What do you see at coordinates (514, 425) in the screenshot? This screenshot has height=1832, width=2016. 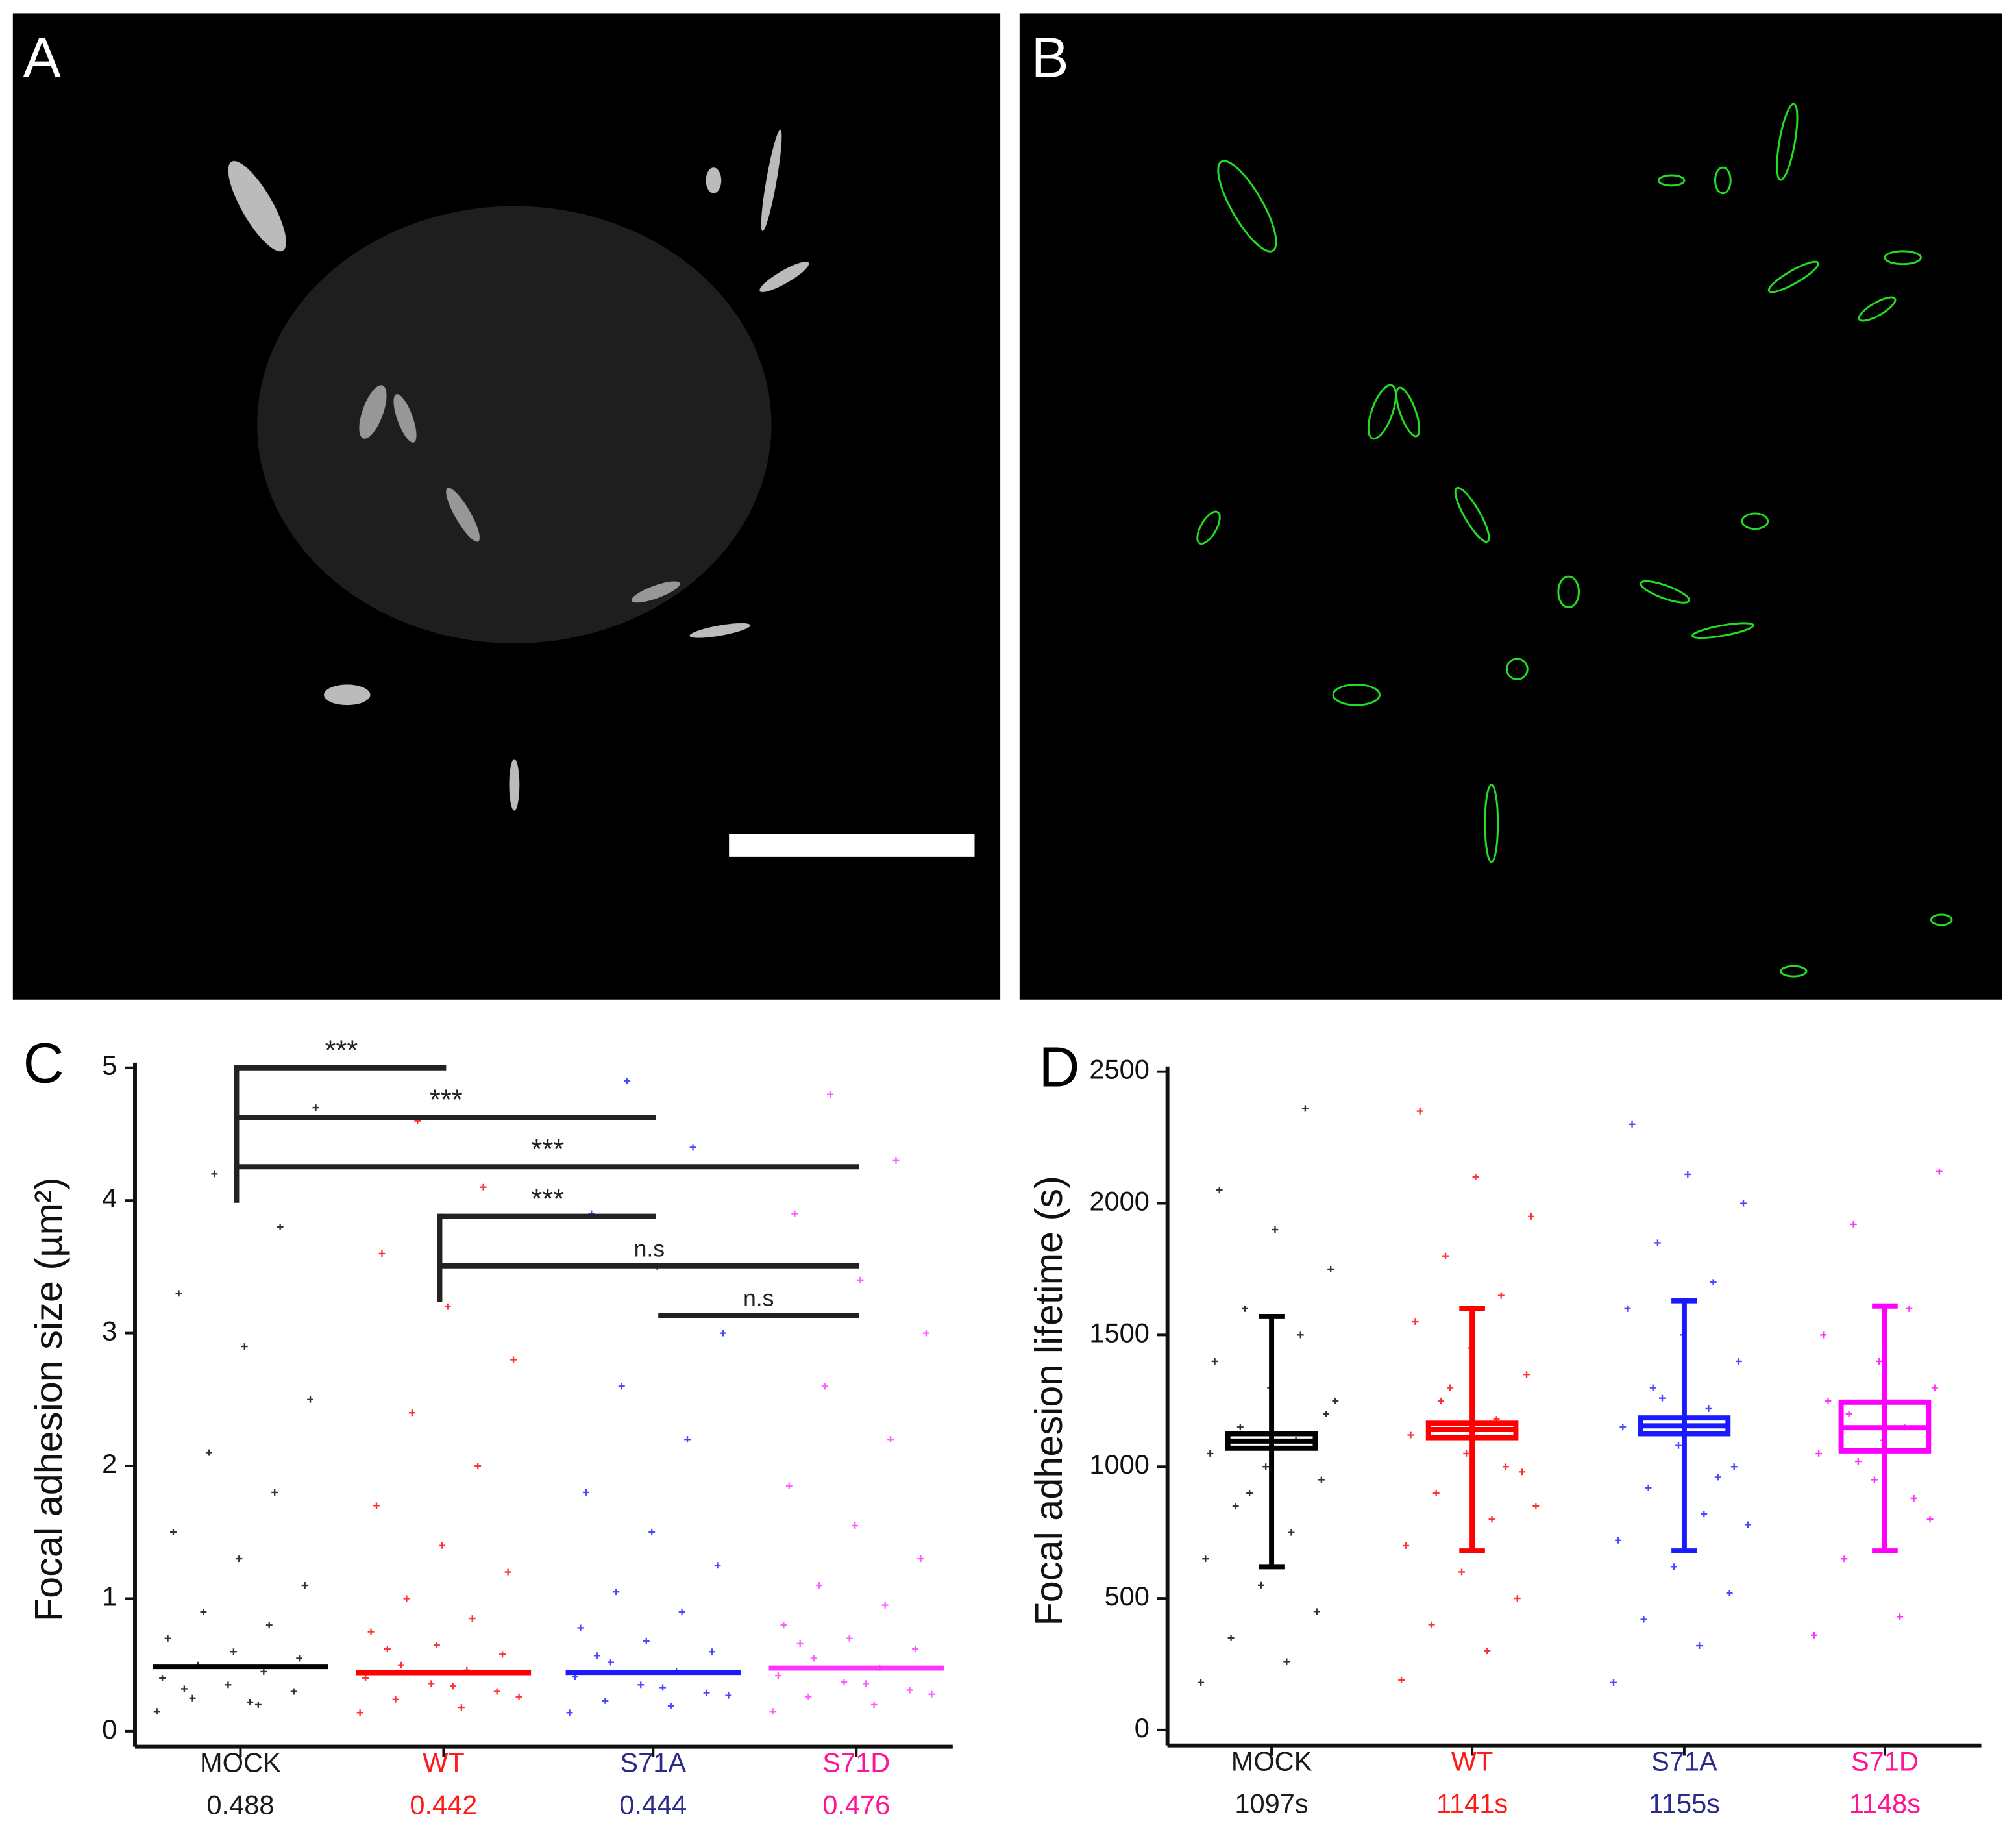 I see `cell-body` at bounding box center [514, 425].